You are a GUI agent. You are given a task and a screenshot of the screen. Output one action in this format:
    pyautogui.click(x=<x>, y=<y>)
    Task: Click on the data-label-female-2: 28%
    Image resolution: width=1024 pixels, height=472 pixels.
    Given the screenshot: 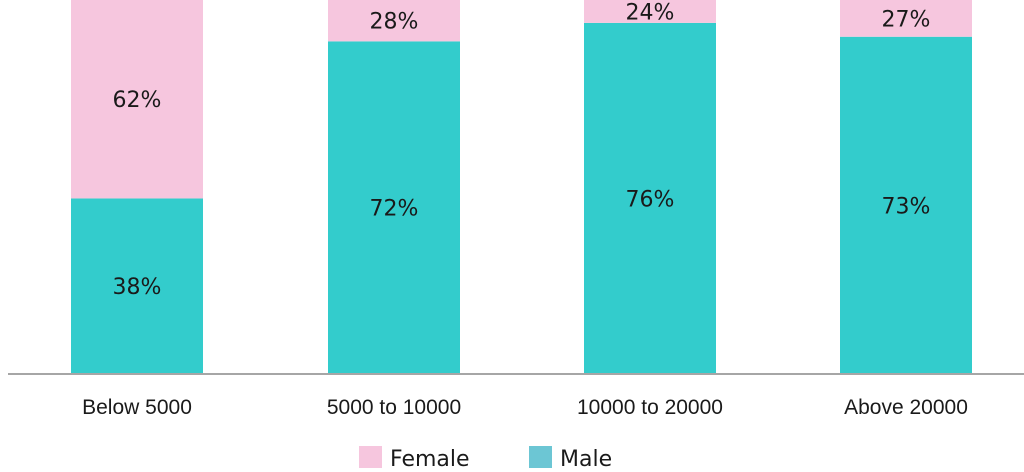 What is the action you would take?
    pyautogui.click(x=394, y=22)
    